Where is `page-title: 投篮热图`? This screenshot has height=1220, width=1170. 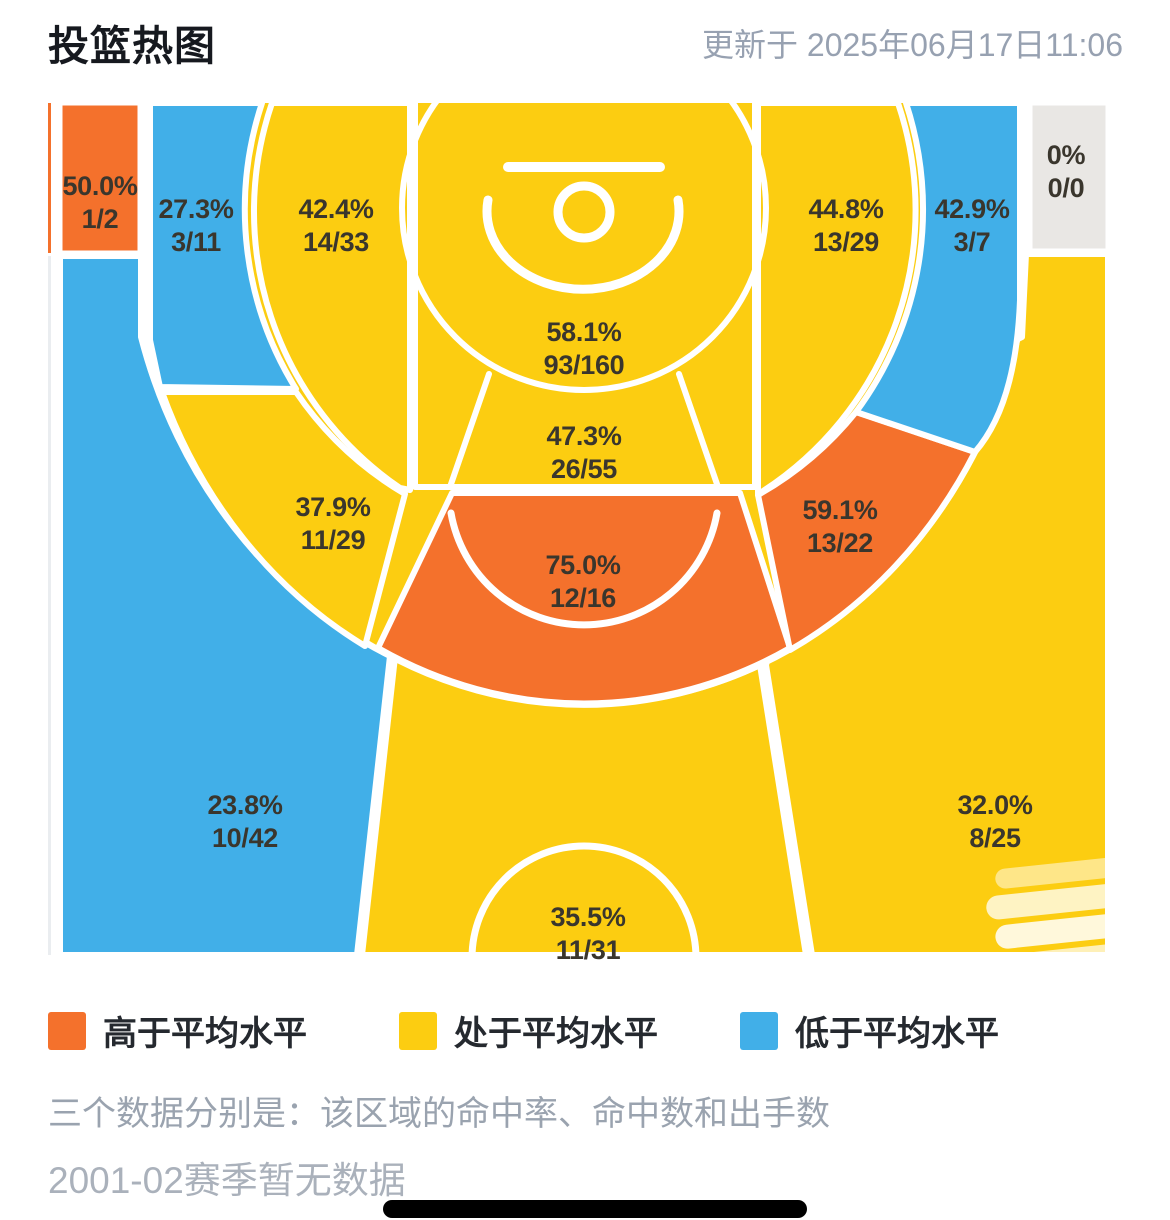
page-title: 投篮热图 is located at coordinates (132, 46).